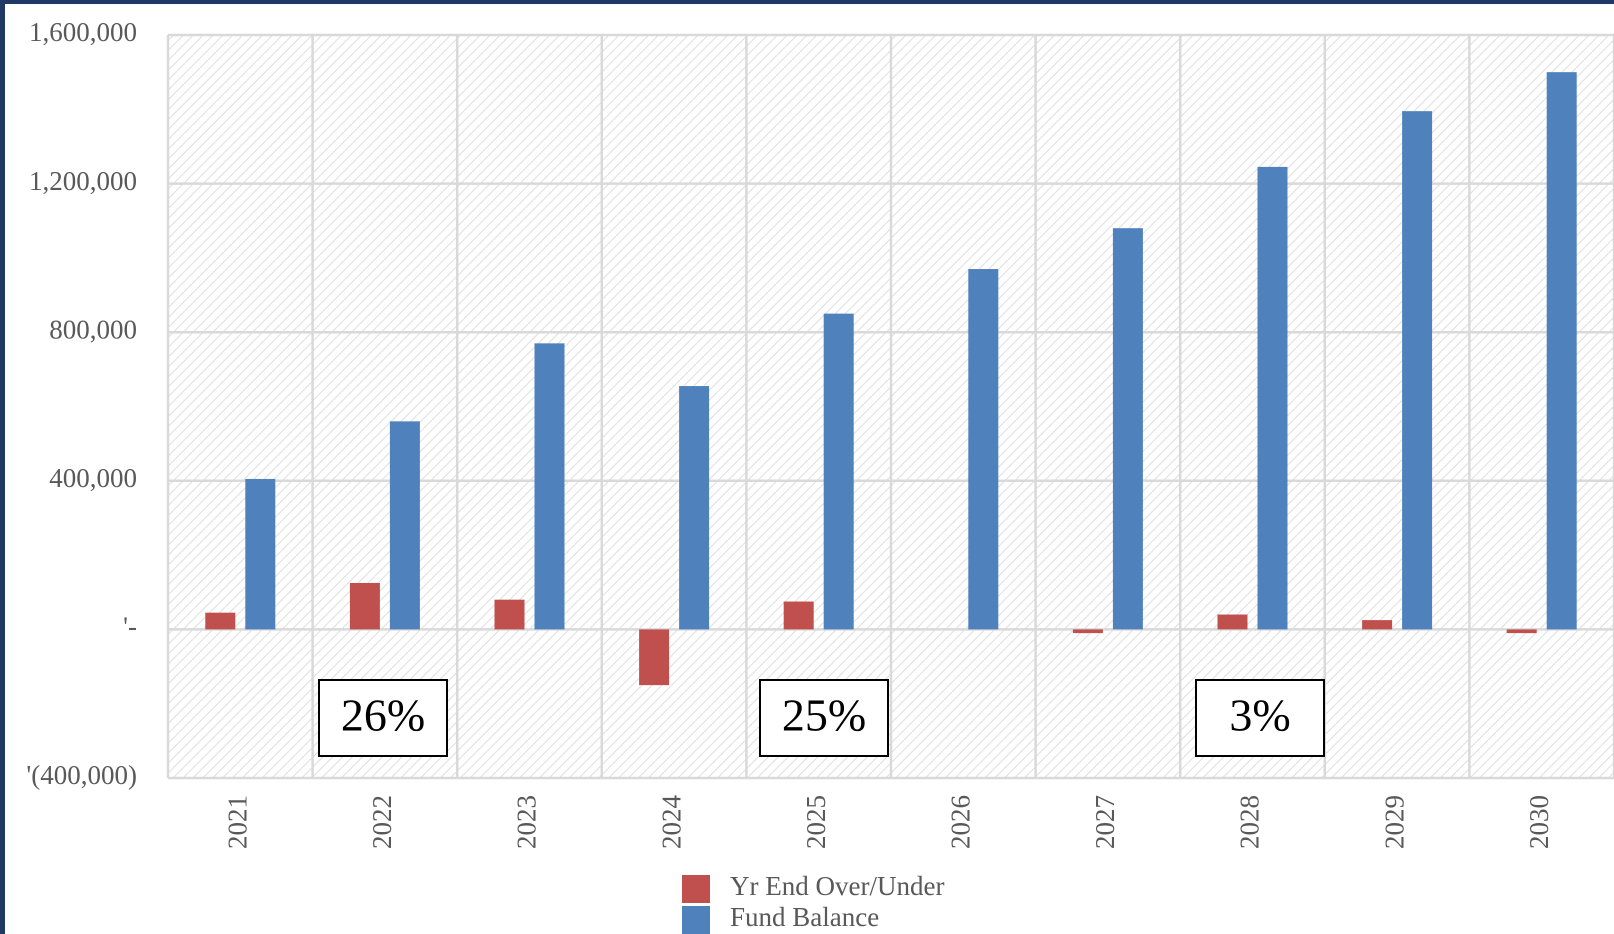 This screenshot has height=934, width=1614. I want to click on y-tick-label: 800,000, so click(93, 329).